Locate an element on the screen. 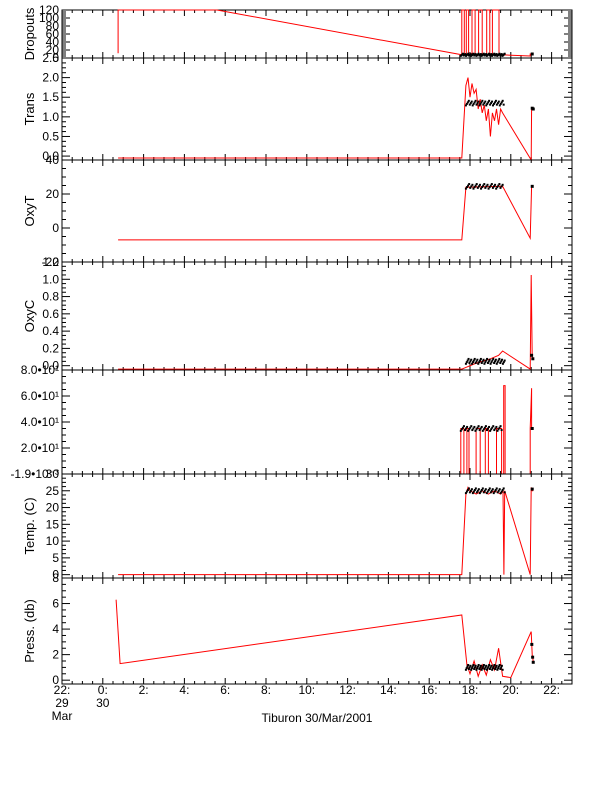 Image resolution: width=612 pixels, height=785 pixels. x-tick-label: 10: is located at coordinates (306, 690).